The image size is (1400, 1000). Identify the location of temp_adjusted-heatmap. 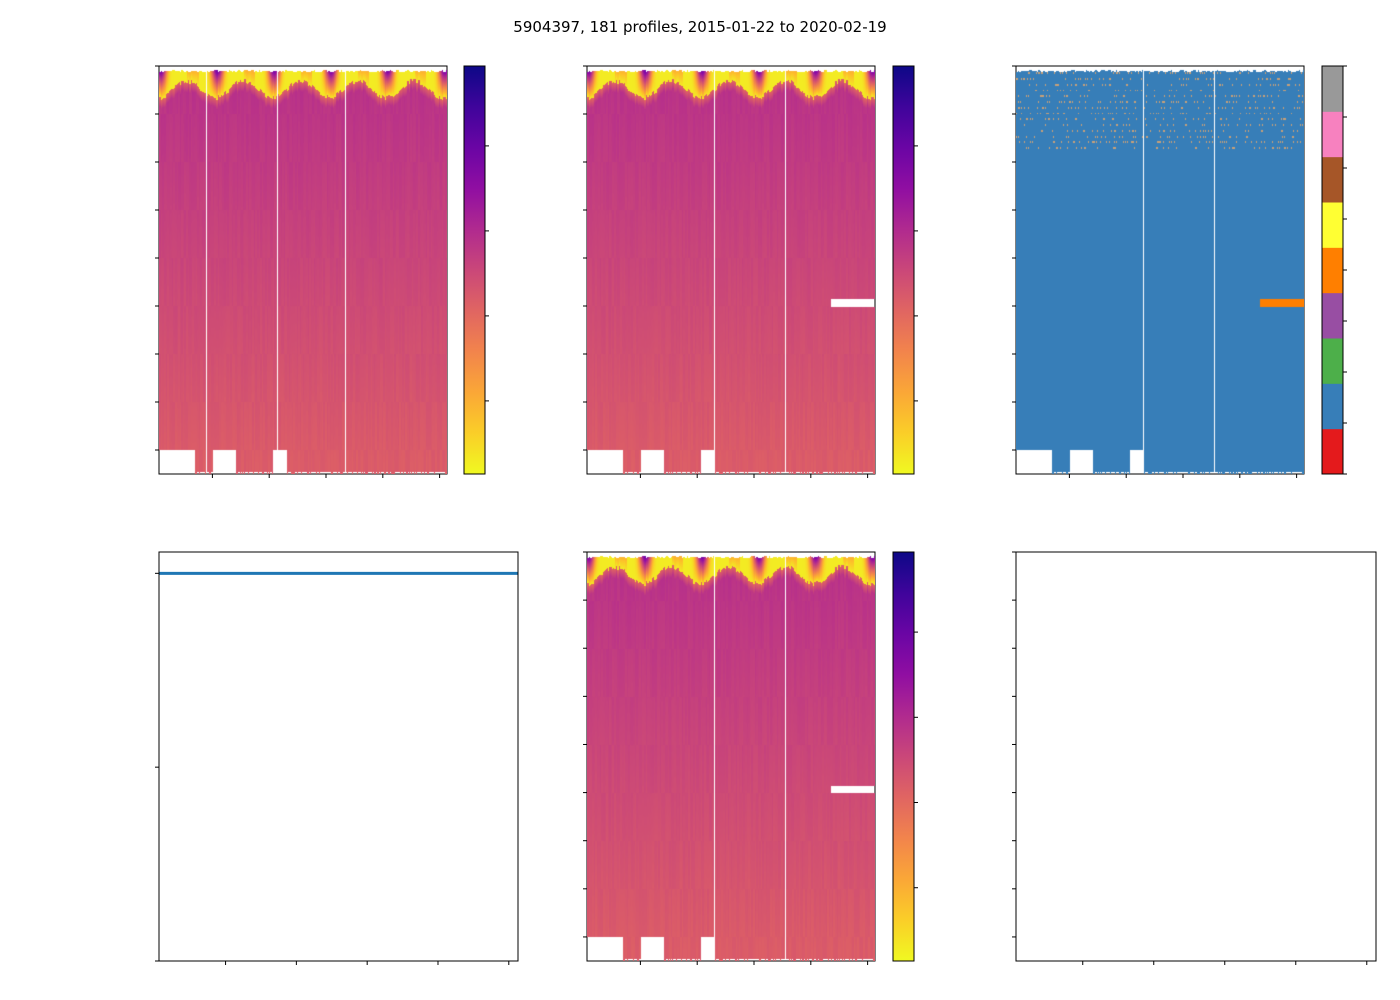
(731, 270).